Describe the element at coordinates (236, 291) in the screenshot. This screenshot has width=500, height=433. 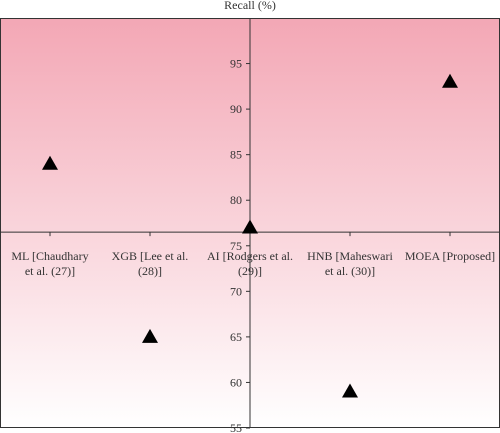
I see `y-tick-label: 70` at that location.